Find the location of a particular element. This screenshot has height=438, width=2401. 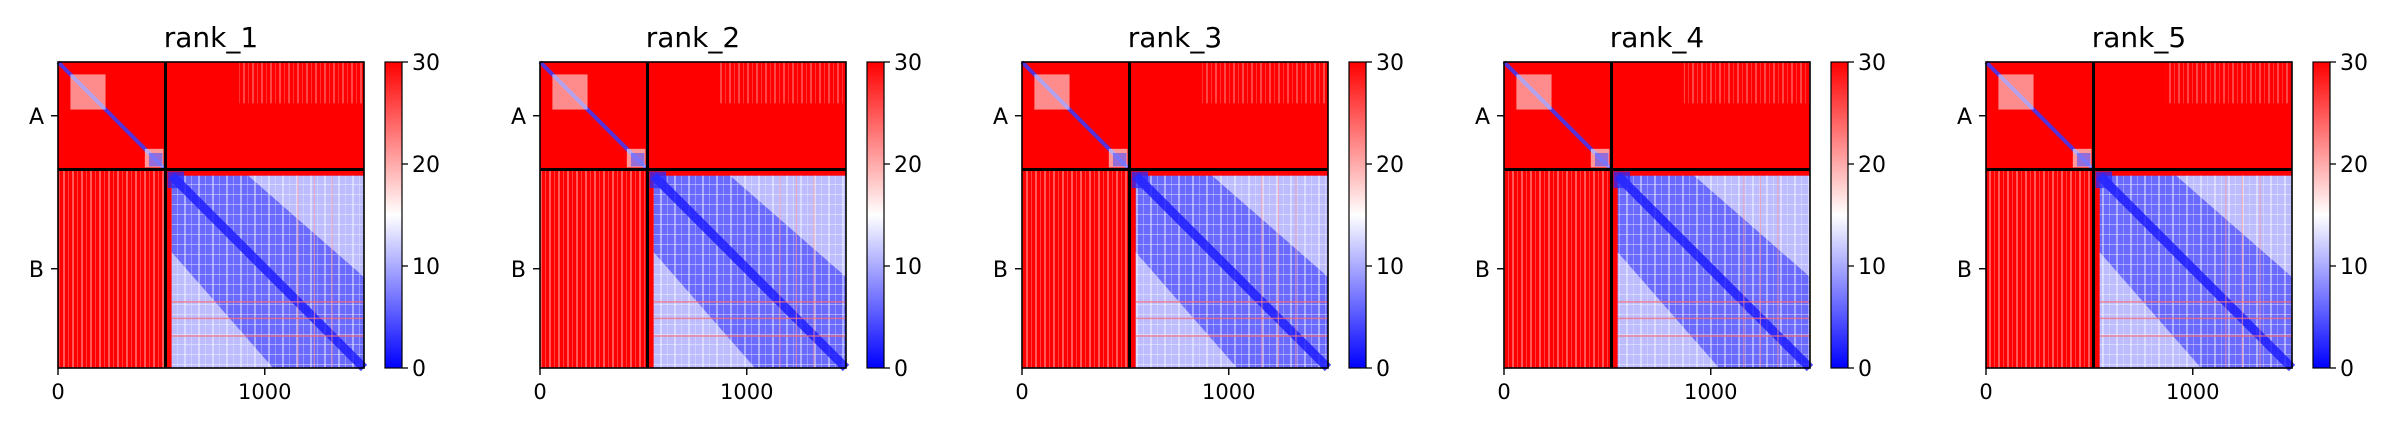

chart-title: rank_3 is located at coordinates (1175, 37).